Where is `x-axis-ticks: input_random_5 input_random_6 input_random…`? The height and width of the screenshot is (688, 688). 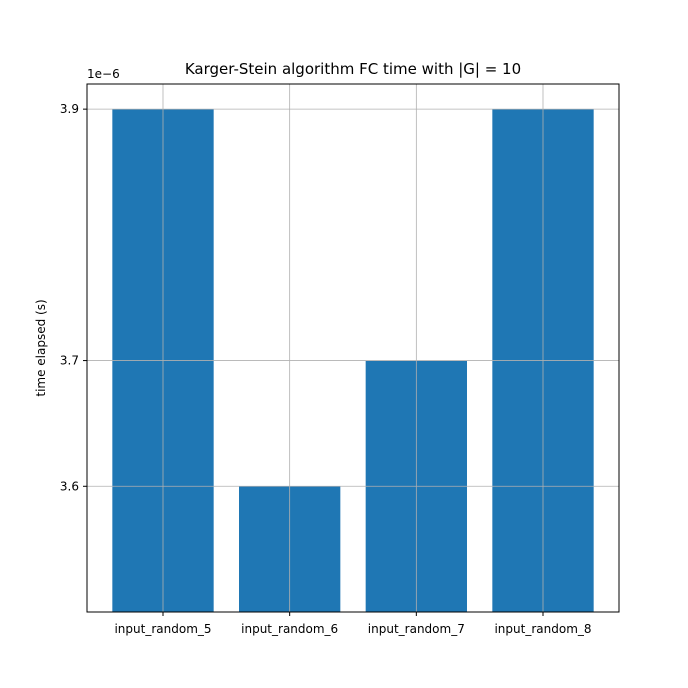 x-axis-ticks: input_random_5 input_random_6 input_random… is located at coordinates (353, 624).